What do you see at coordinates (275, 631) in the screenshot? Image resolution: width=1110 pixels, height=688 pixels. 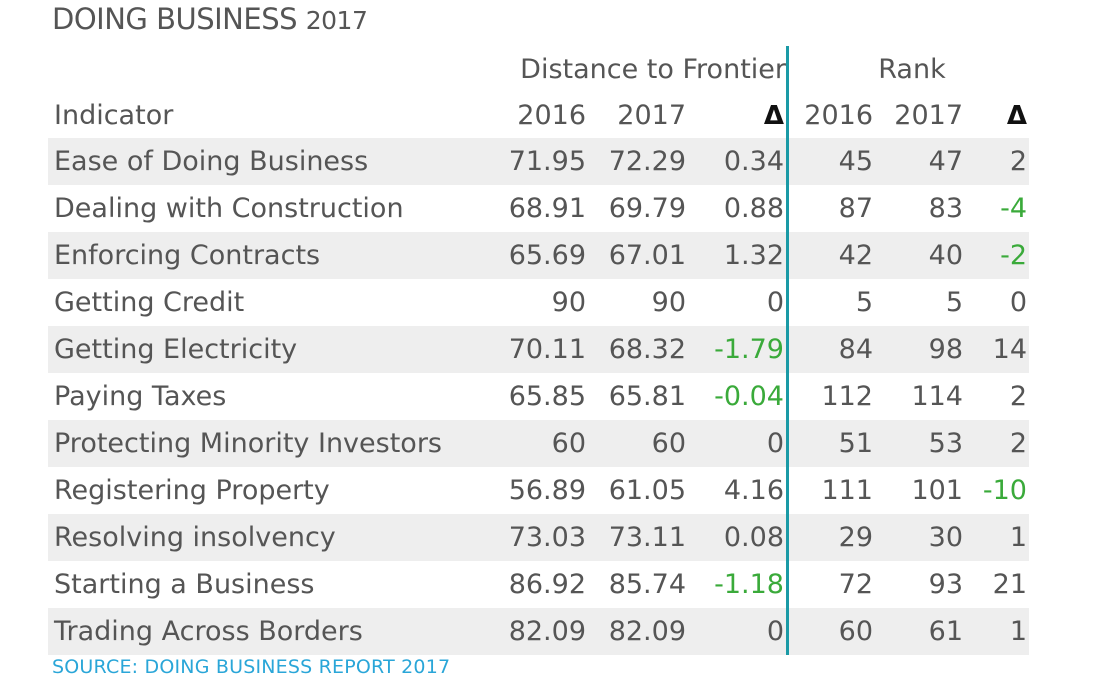 I see `cell-indicator: Trading Across Borders` at bounding box center [275, 631].